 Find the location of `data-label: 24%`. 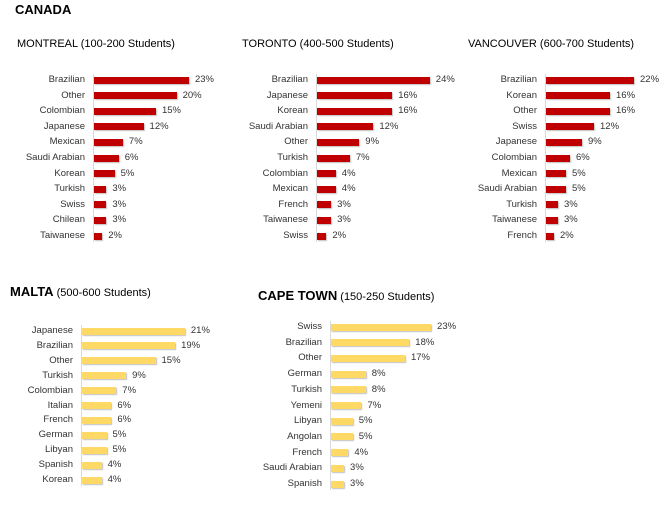

data-label: 24% is located at coordinates (445, 79).